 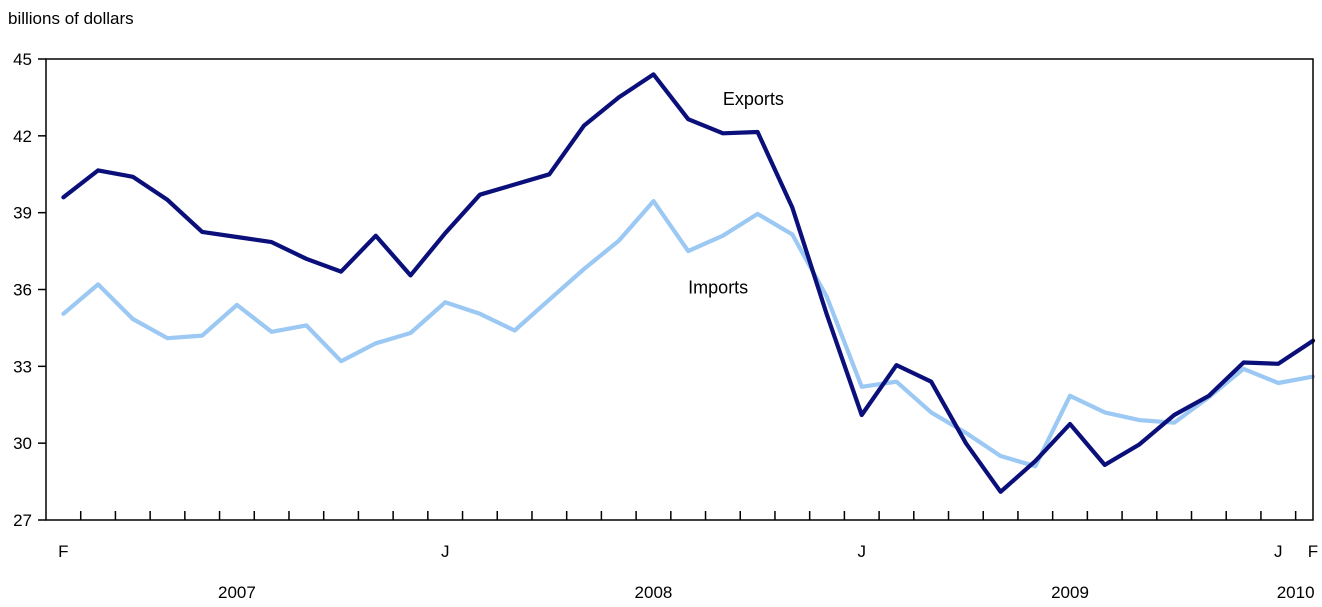 What do you see at coordinates (22, 443) in the screenshot?
I see `y-tick-label: 30` at bounding box center [22, 443].